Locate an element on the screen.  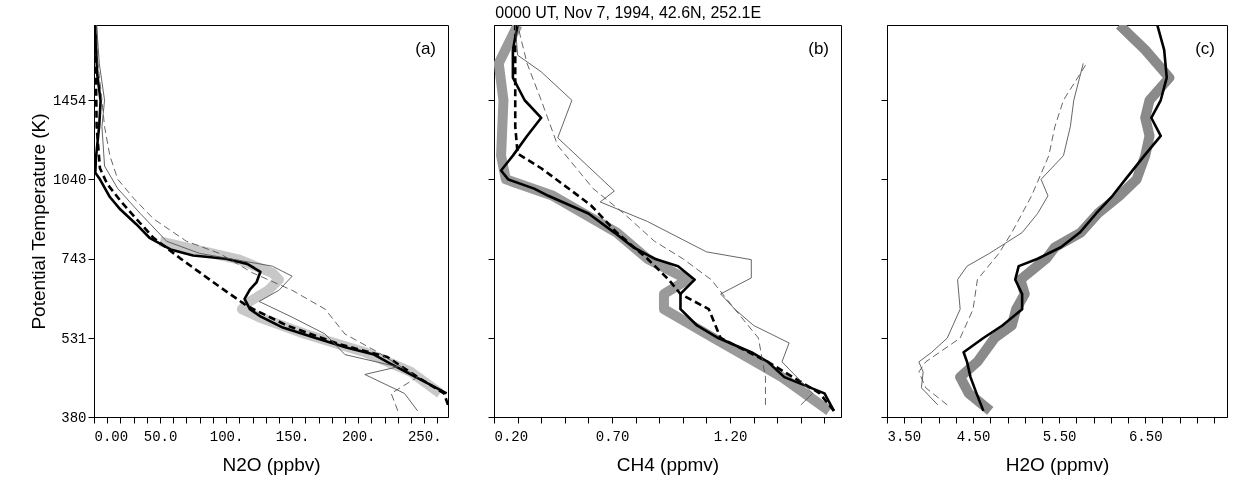
x-tick-label: 50.0 is located at coordinates (160, 436).